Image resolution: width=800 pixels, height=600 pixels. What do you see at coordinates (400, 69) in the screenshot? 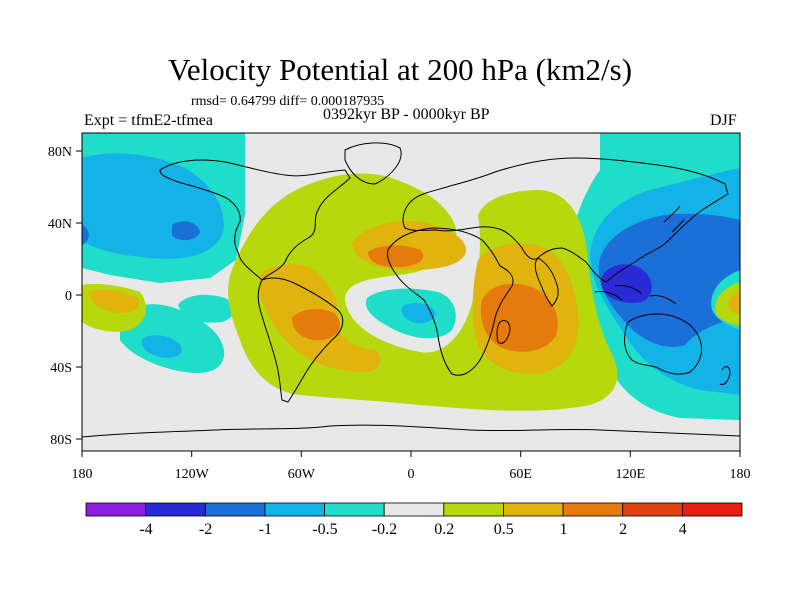
I see `map-title: Velocity Potential at 200 hPa (km2/s)` at bounding box center [400, 69].